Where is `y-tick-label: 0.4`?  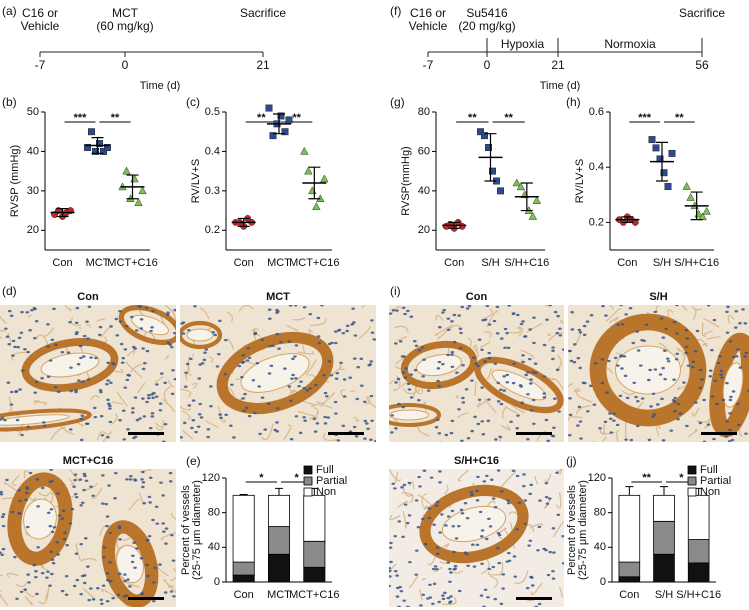 y-tick-label: 0.4 is located at coordinates (212, 151).